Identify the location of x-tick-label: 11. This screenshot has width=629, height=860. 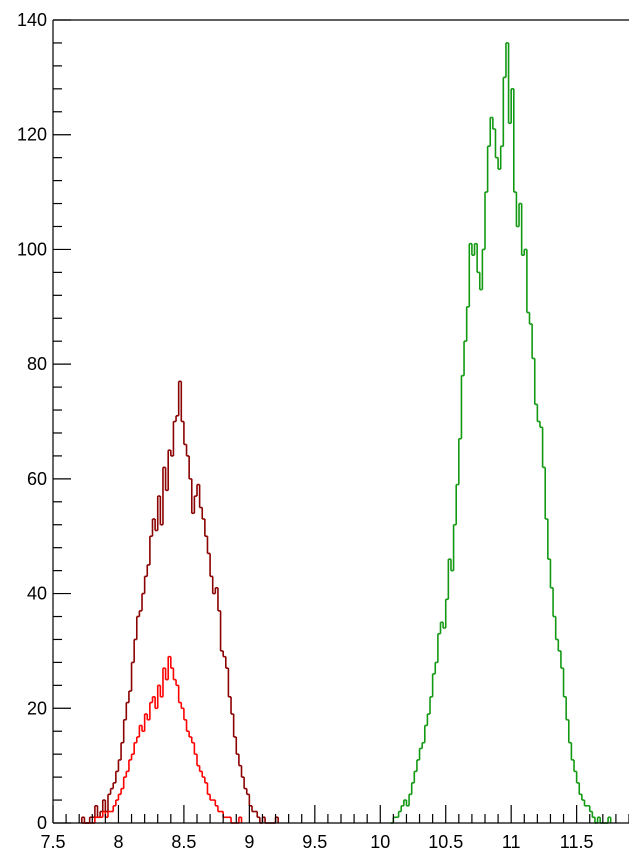
(511, 842).